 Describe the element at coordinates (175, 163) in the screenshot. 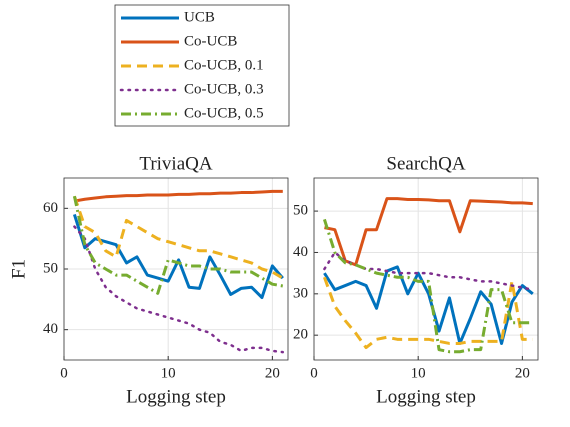

I see `chart-title: TriviaQA` at that location.